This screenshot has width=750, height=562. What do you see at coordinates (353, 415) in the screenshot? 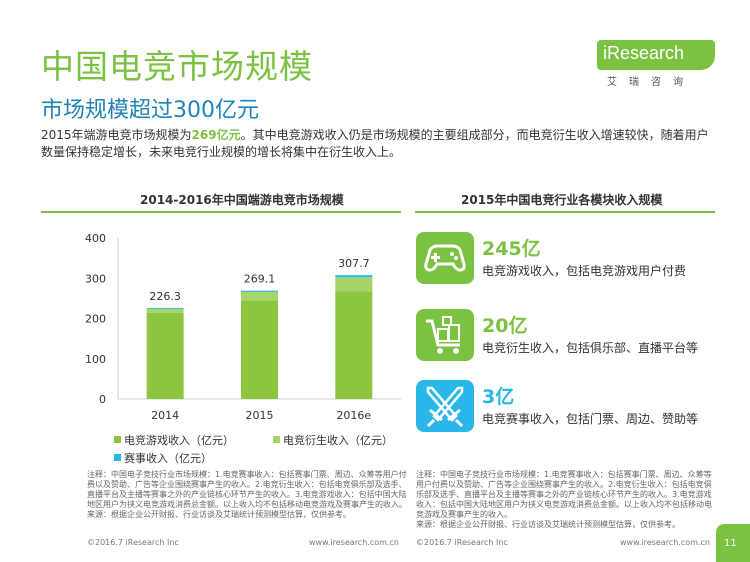
I see `x-tick-label: 2016e` at bounding box center [353, 415].